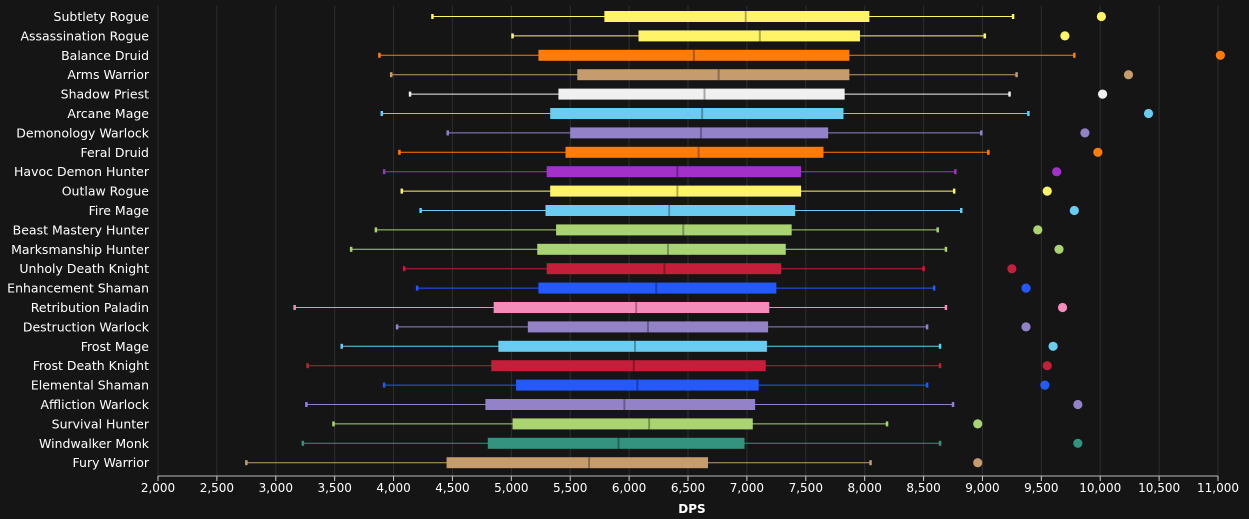 The height and width of the screenshot is (519, 1249). Describe the element at coordinates (864, 488) in the screenshot. I see `x-tick-label: 8,000` at that location.